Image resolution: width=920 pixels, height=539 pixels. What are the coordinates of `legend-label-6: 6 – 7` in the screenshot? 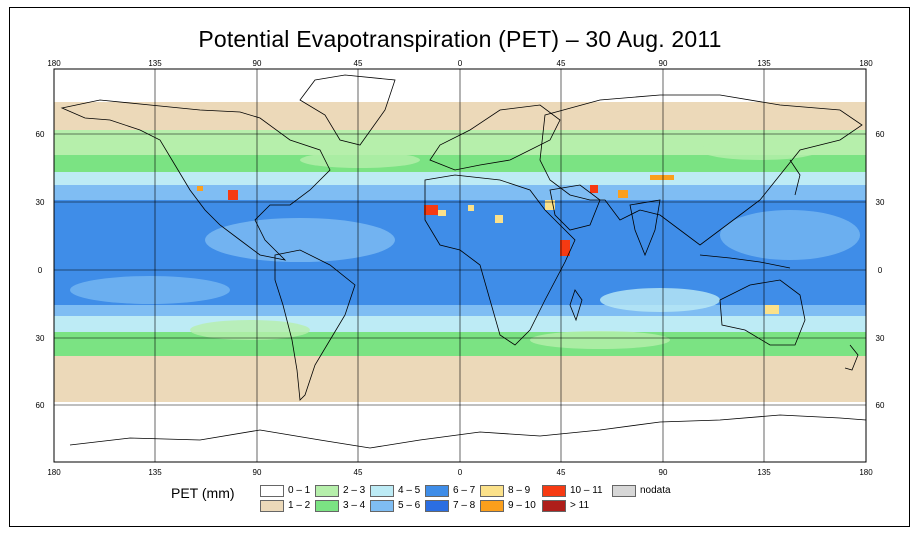 It's located at (464, 490).